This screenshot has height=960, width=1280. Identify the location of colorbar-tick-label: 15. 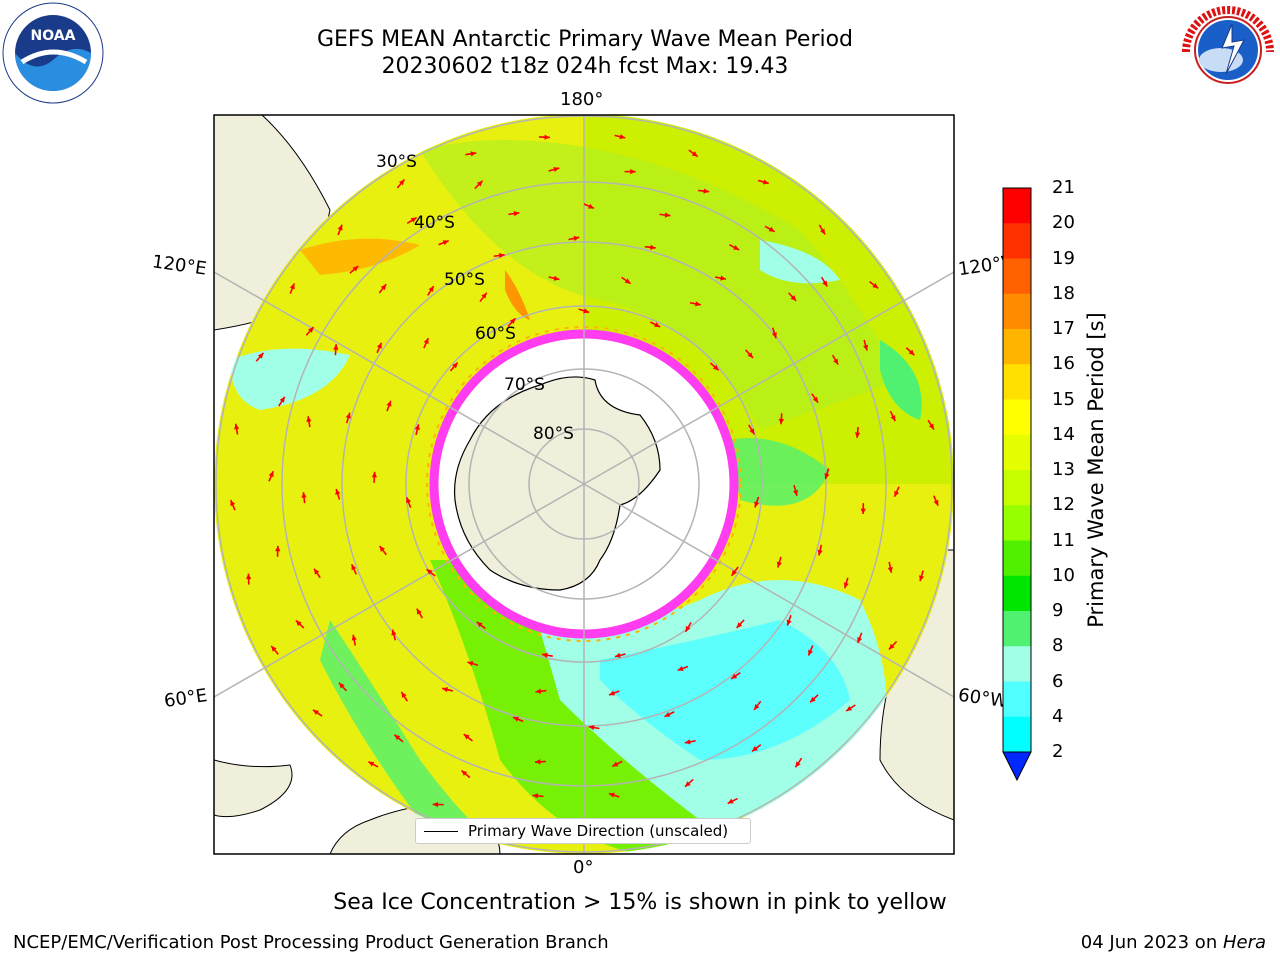
(1063, 399).